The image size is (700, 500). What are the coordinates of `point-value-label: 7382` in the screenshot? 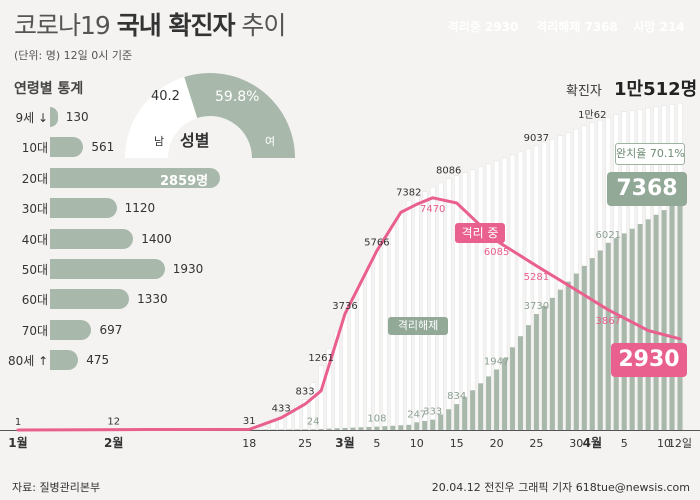 It's located at (408, 193).